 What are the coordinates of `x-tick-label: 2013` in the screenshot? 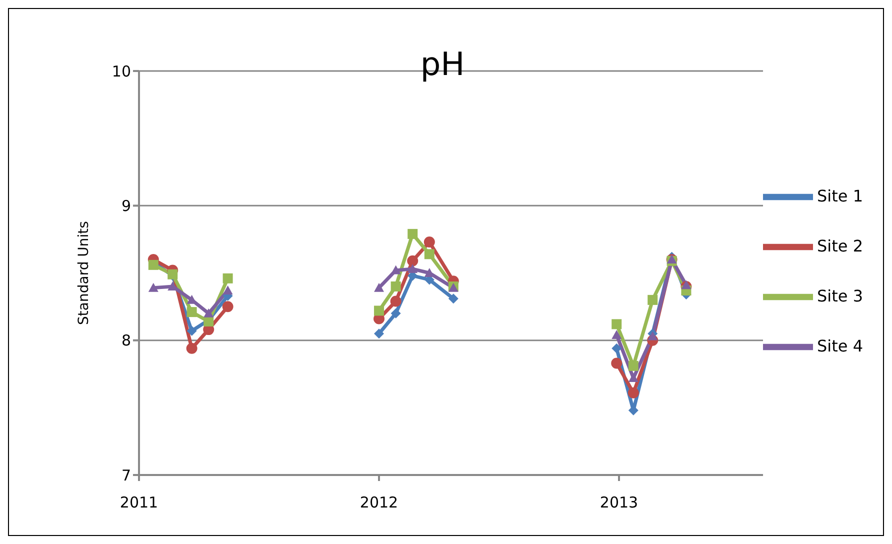 It's located at (619, 503).